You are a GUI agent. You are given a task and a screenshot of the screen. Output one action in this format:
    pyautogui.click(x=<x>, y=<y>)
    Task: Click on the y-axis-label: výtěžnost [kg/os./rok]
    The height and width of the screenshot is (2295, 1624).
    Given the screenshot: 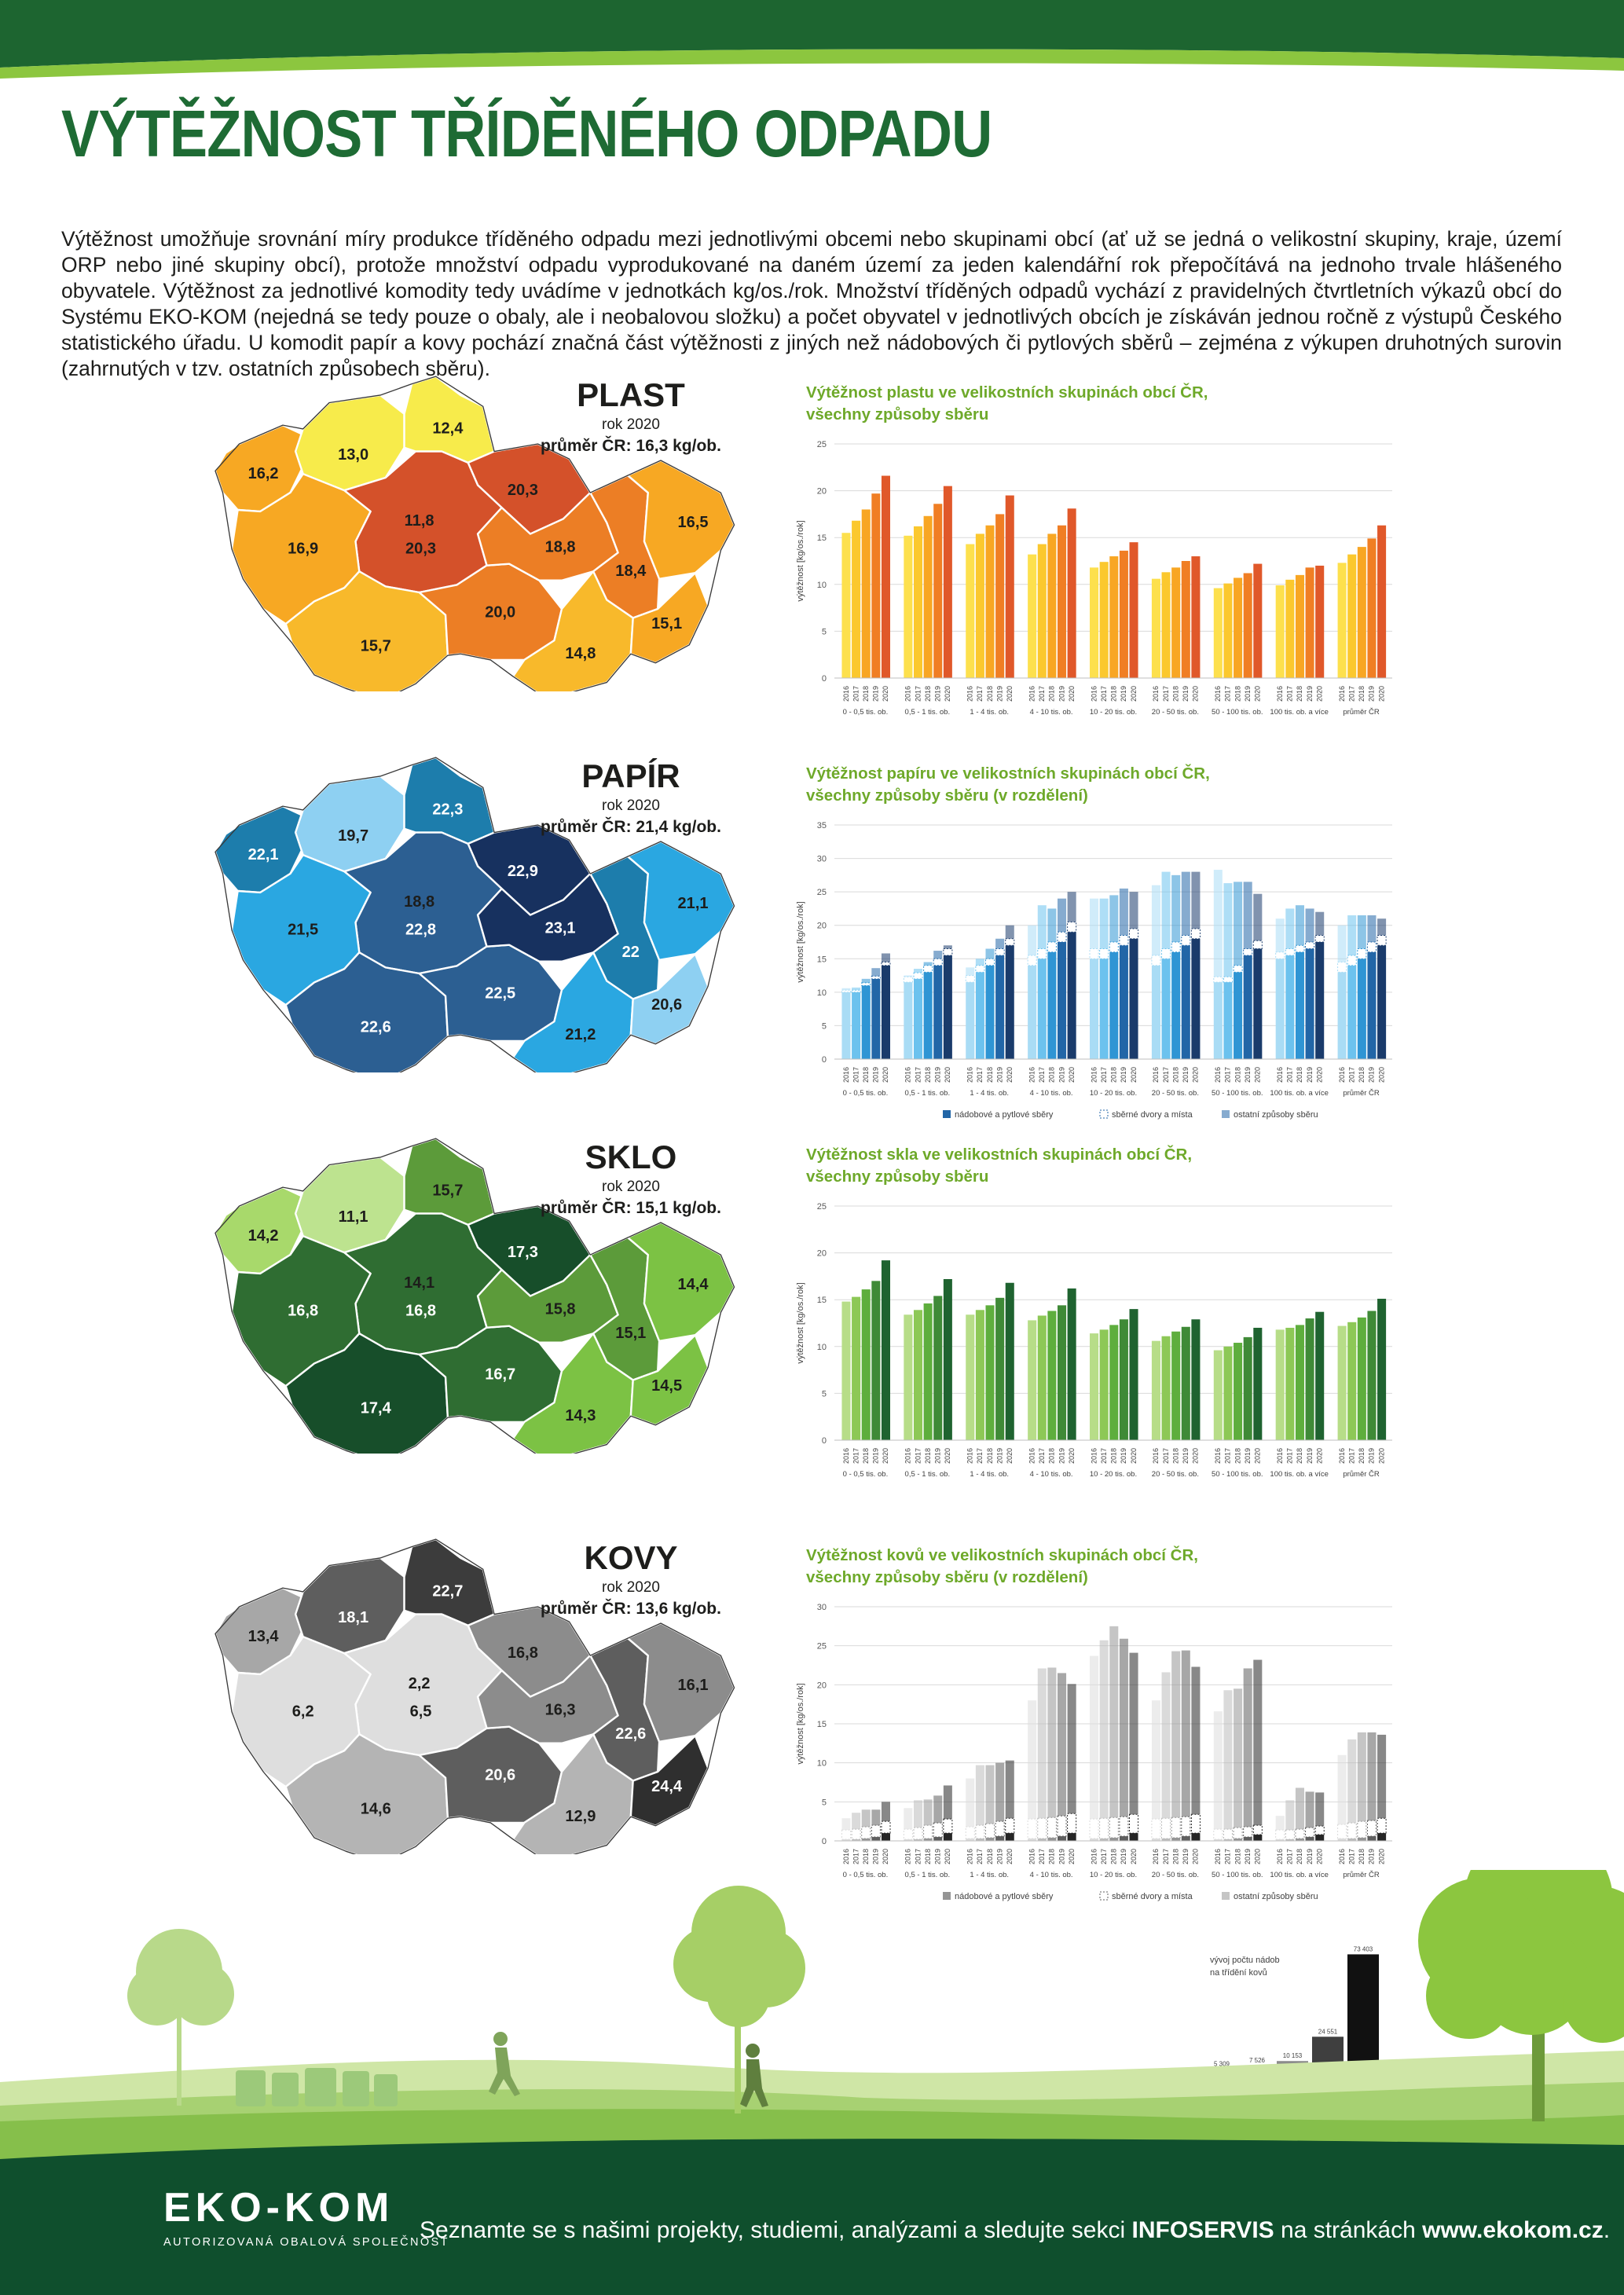 What is the action you would take?
    pyautogui.click(x=801, y=1723)
    